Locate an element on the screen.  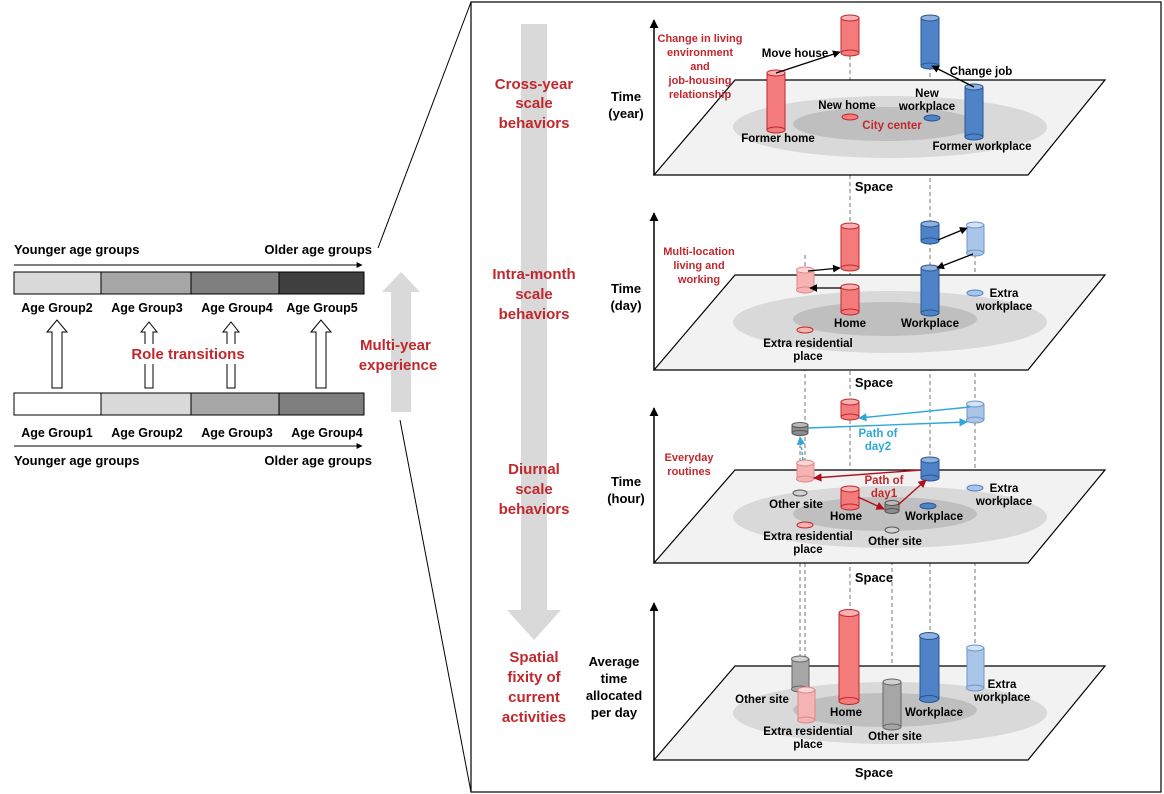
role-transitions-bg is located at coordinates (189, 354).